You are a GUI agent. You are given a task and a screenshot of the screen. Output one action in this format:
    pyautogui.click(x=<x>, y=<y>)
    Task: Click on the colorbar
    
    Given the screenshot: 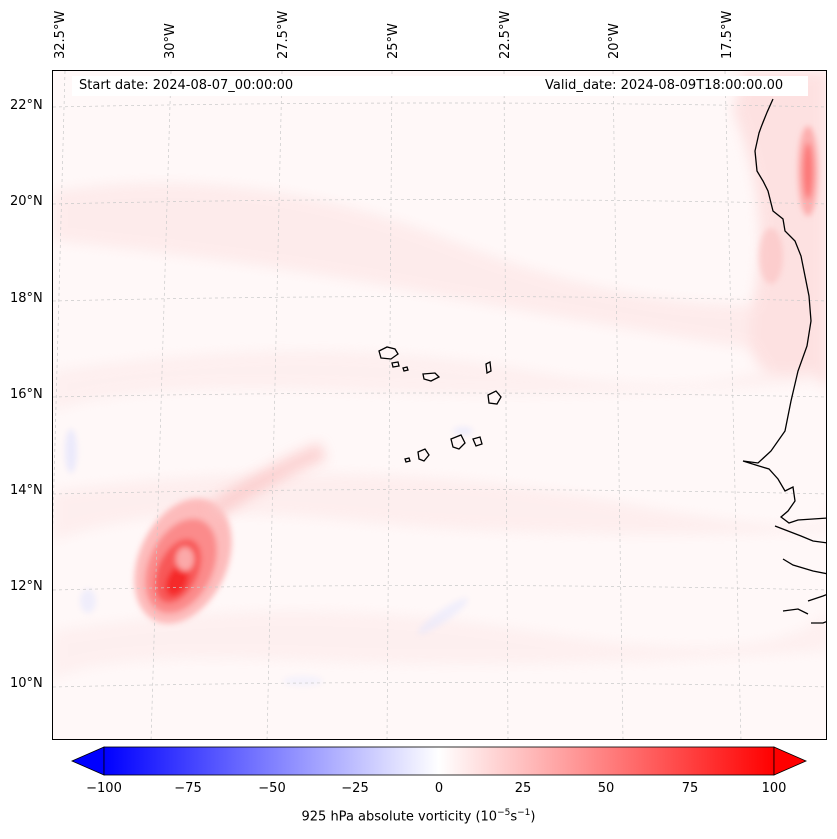 What is the action you would take?
    pyautogui.click(x=439, y=761)
    